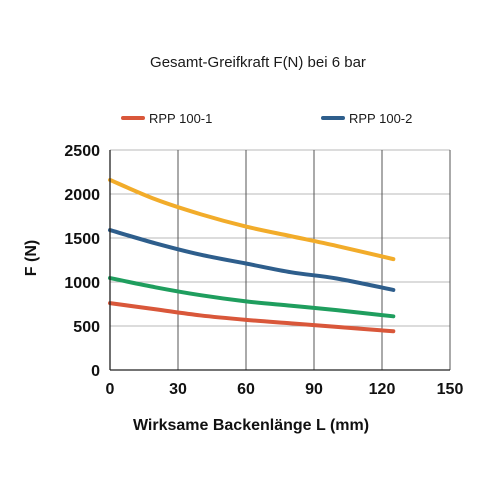 This screenshot has height=490, width=490. Describe the element at coordinates (382, 389) in the screenshot. I see `x-tick-label: 120` at that location.